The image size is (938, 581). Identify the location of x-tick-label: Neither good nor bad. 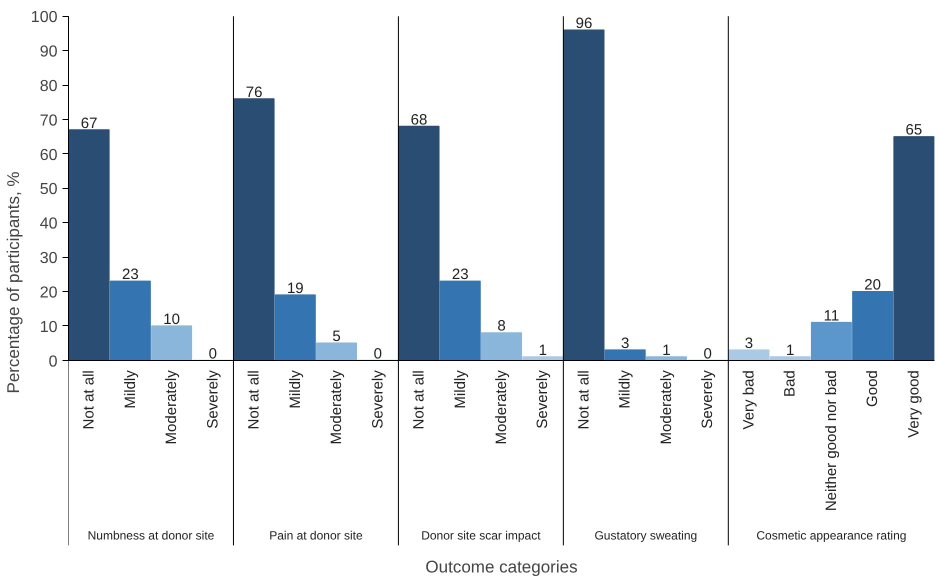
(831, 441).